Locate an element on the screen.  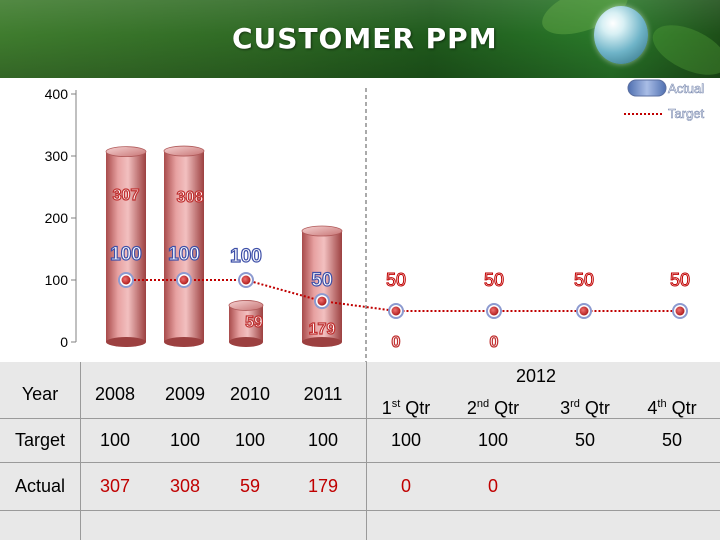
legend-actual-swatch is located at coordinates (647, 88).